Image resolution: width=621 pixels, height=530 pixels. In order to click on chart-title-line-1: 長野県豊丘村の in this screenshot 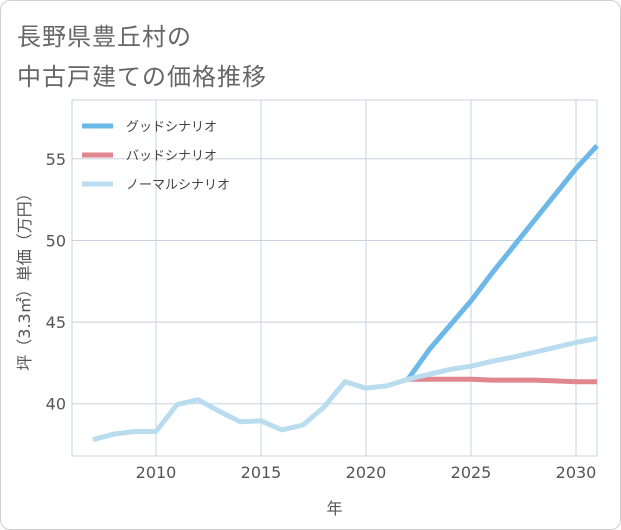, I will do `click(104, 37)`.